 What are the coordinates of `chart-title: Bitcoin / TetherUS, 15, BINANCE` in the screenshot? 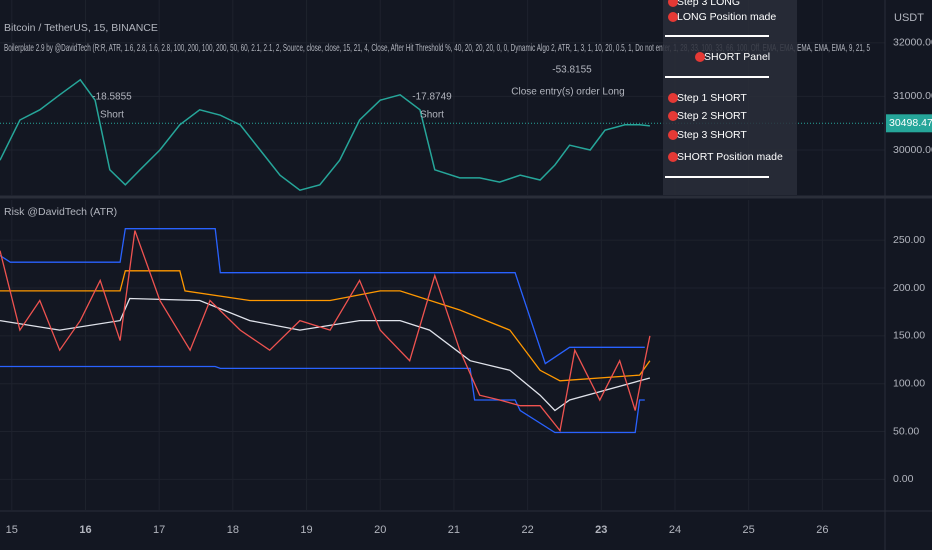 It's located at (81, 28).